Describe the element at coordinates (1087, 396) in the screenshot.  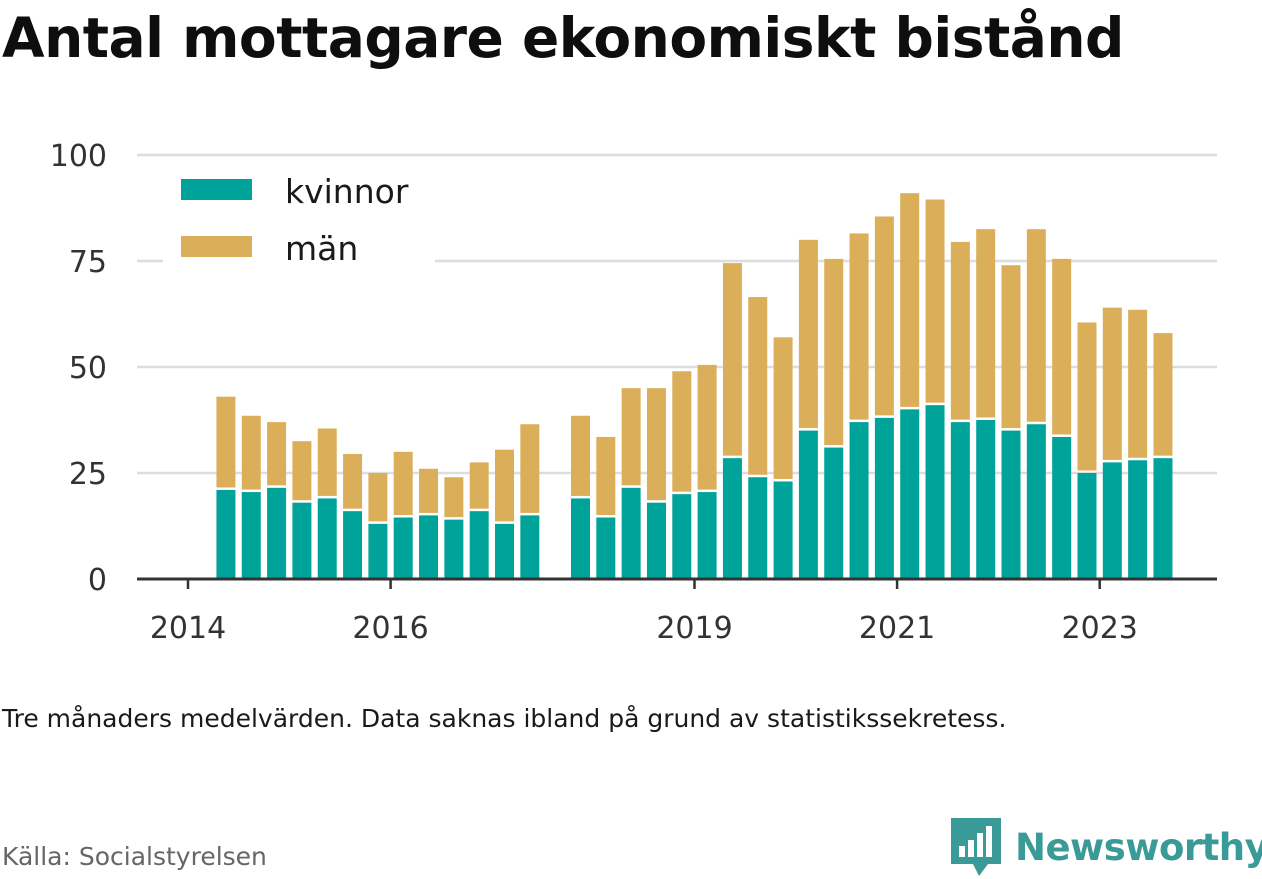
I see `bar-man-2022-Q4` at that location.